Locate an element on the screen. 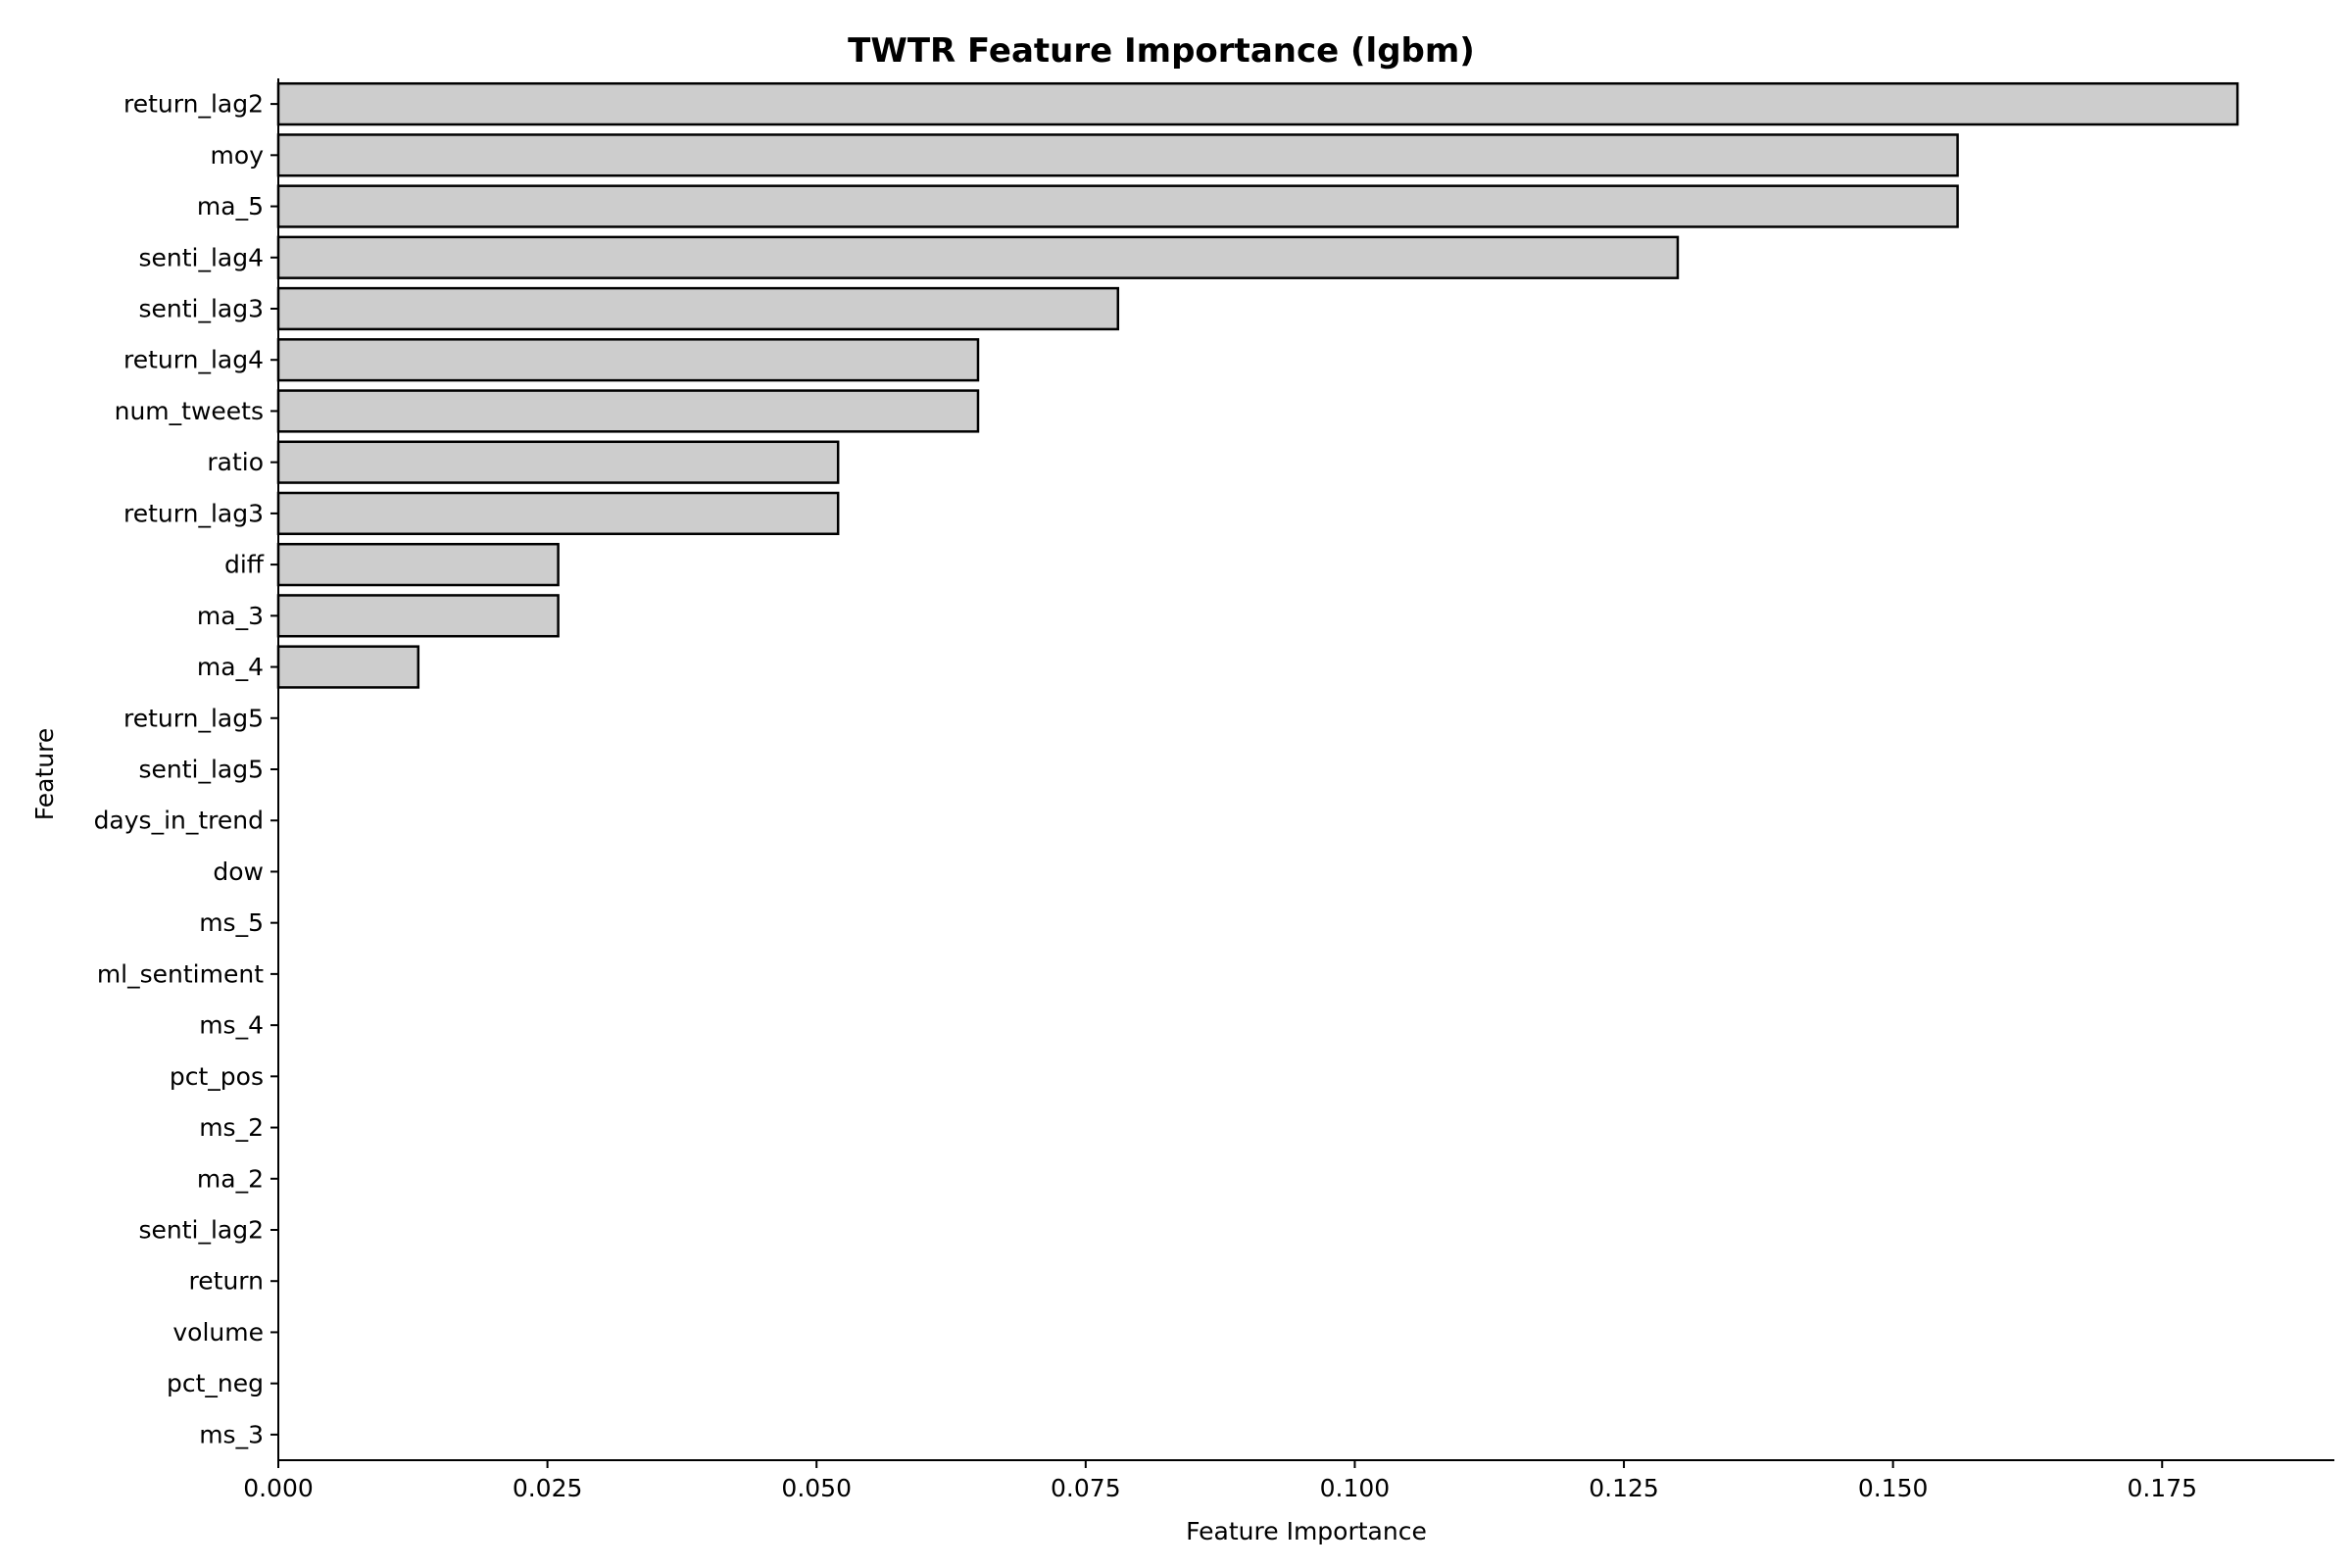 This screenshot has height=1568, width=2352. x-tick-label: 0.175 is located at coordinates (2162, 1488).